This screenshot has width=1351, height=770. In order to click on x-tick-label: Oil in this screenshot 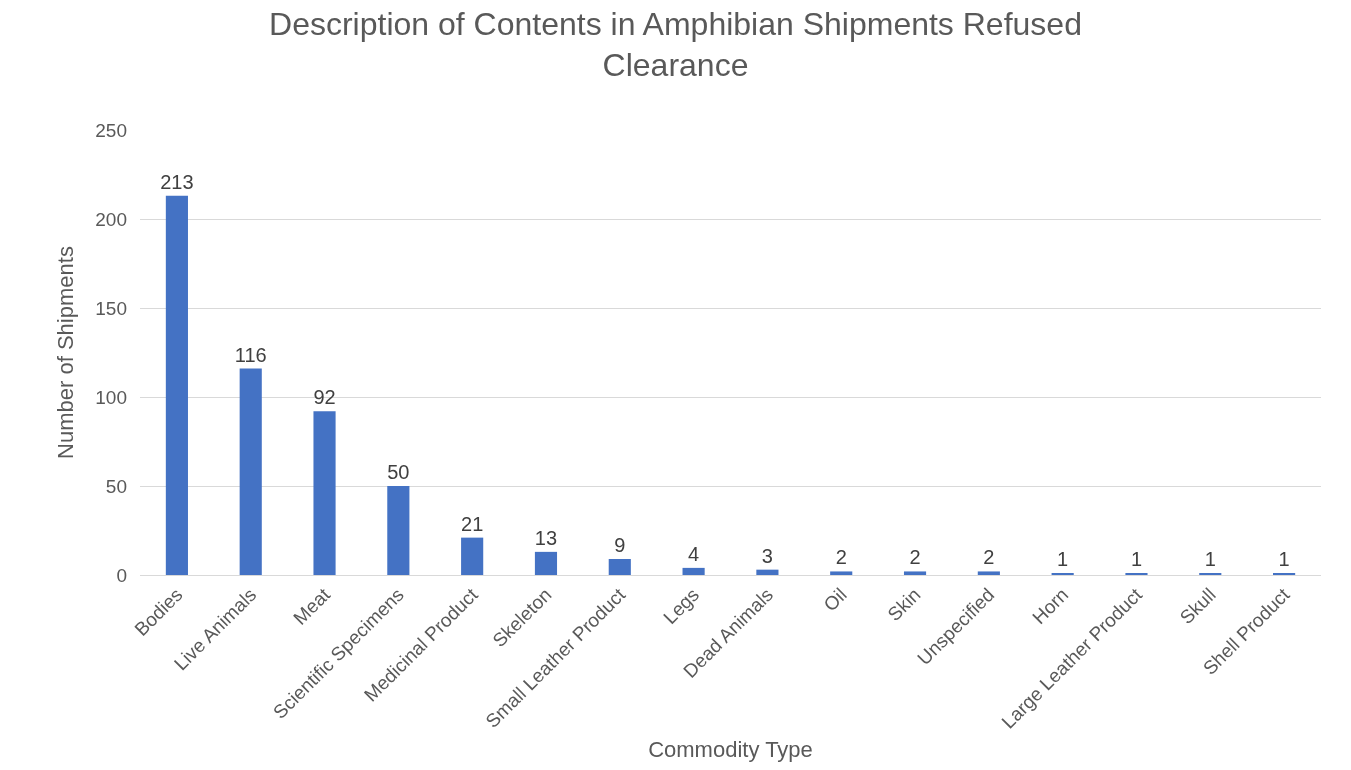, I will do `click(835, 600)`.